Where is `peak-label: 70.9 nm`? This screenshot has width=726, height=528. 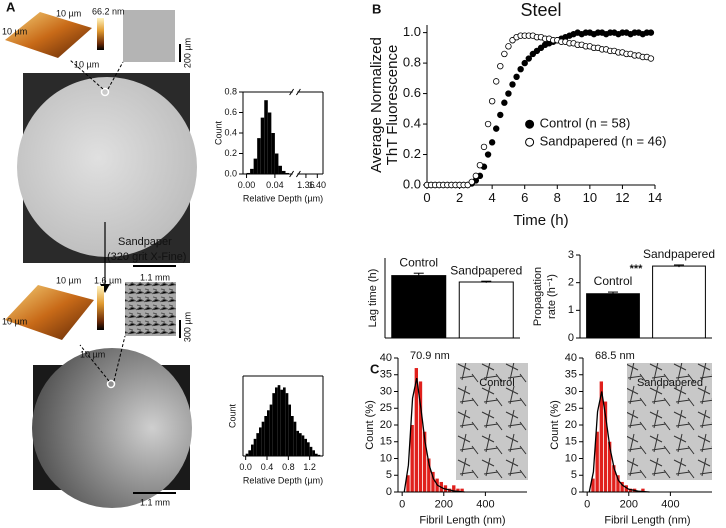 peak-label: 70.9 nm is located at coordinates (430, 356).